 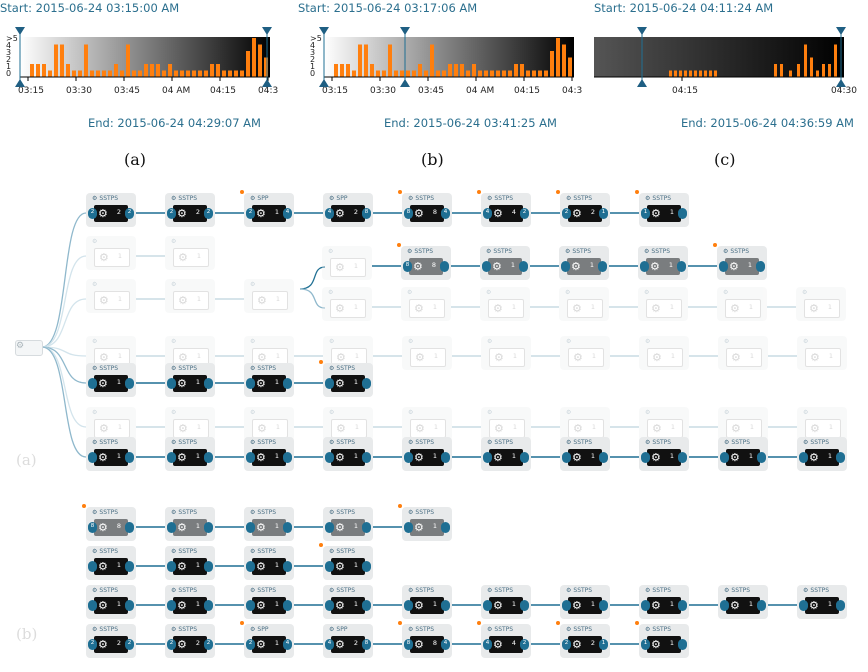 I want to click on operator-node: SSTPS⚙221, so click(x=583, y=208).